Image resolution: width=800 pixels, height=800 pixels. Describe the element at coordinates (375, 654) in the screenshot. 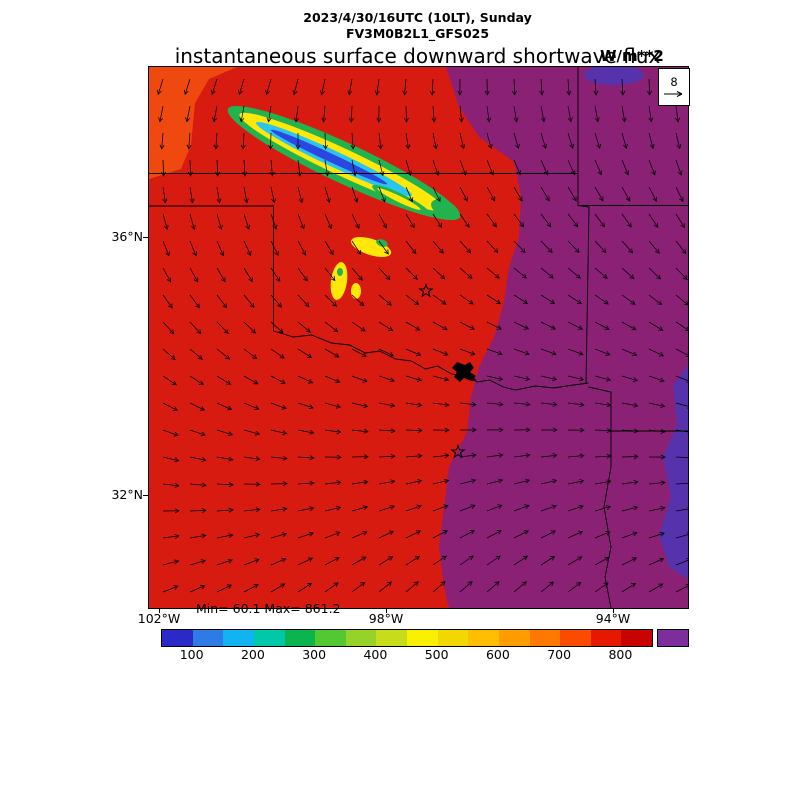

I see `colorbar-tick-label: 400` at that location.